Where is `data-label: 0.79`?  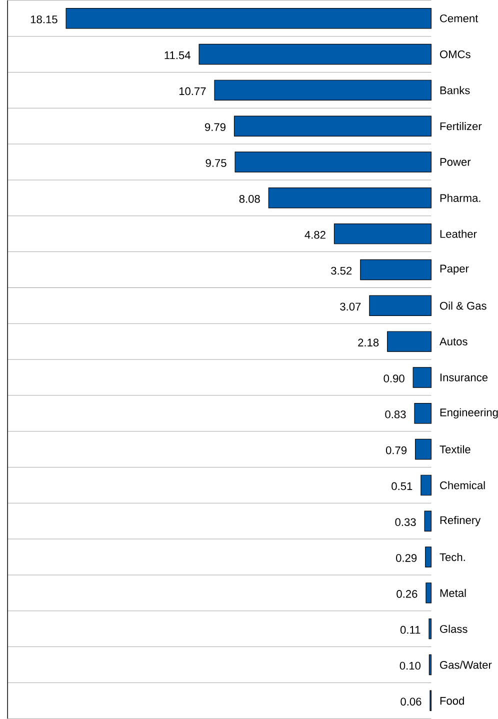
data-label: 0.79 is located at coordinates (396, 450).